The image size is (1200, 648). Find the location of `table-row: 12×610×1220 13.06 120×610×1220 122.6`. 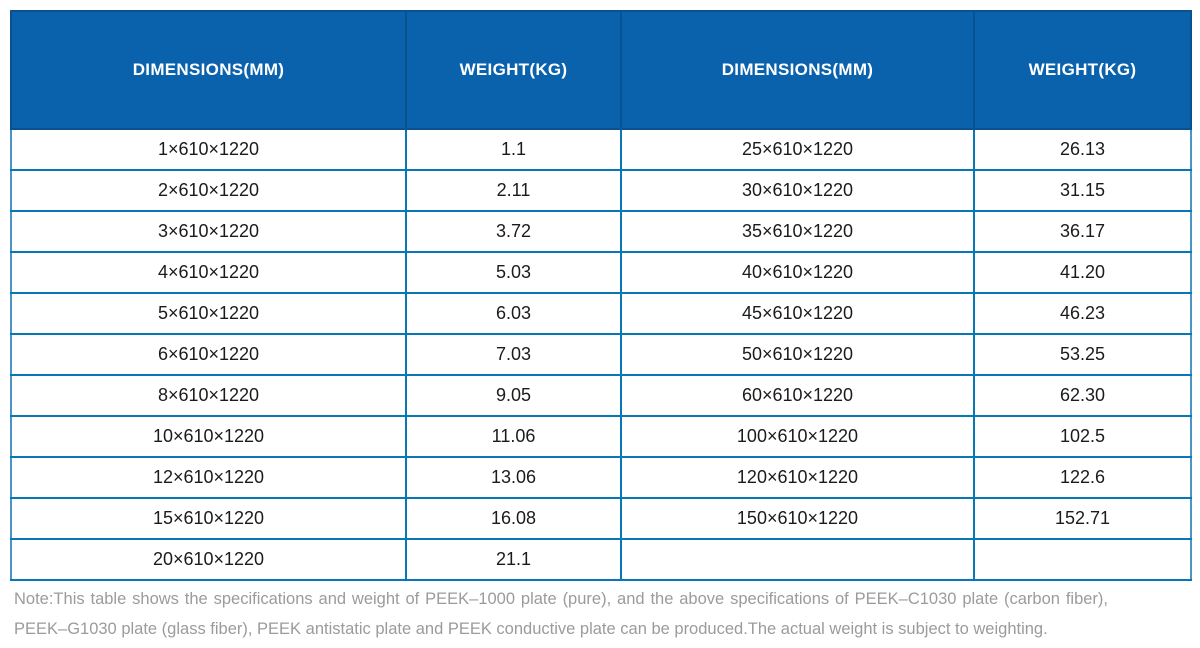

table-row: 12×610×1220 13.06 120×610×1220 122.6 is located at coordinates (601, 477).